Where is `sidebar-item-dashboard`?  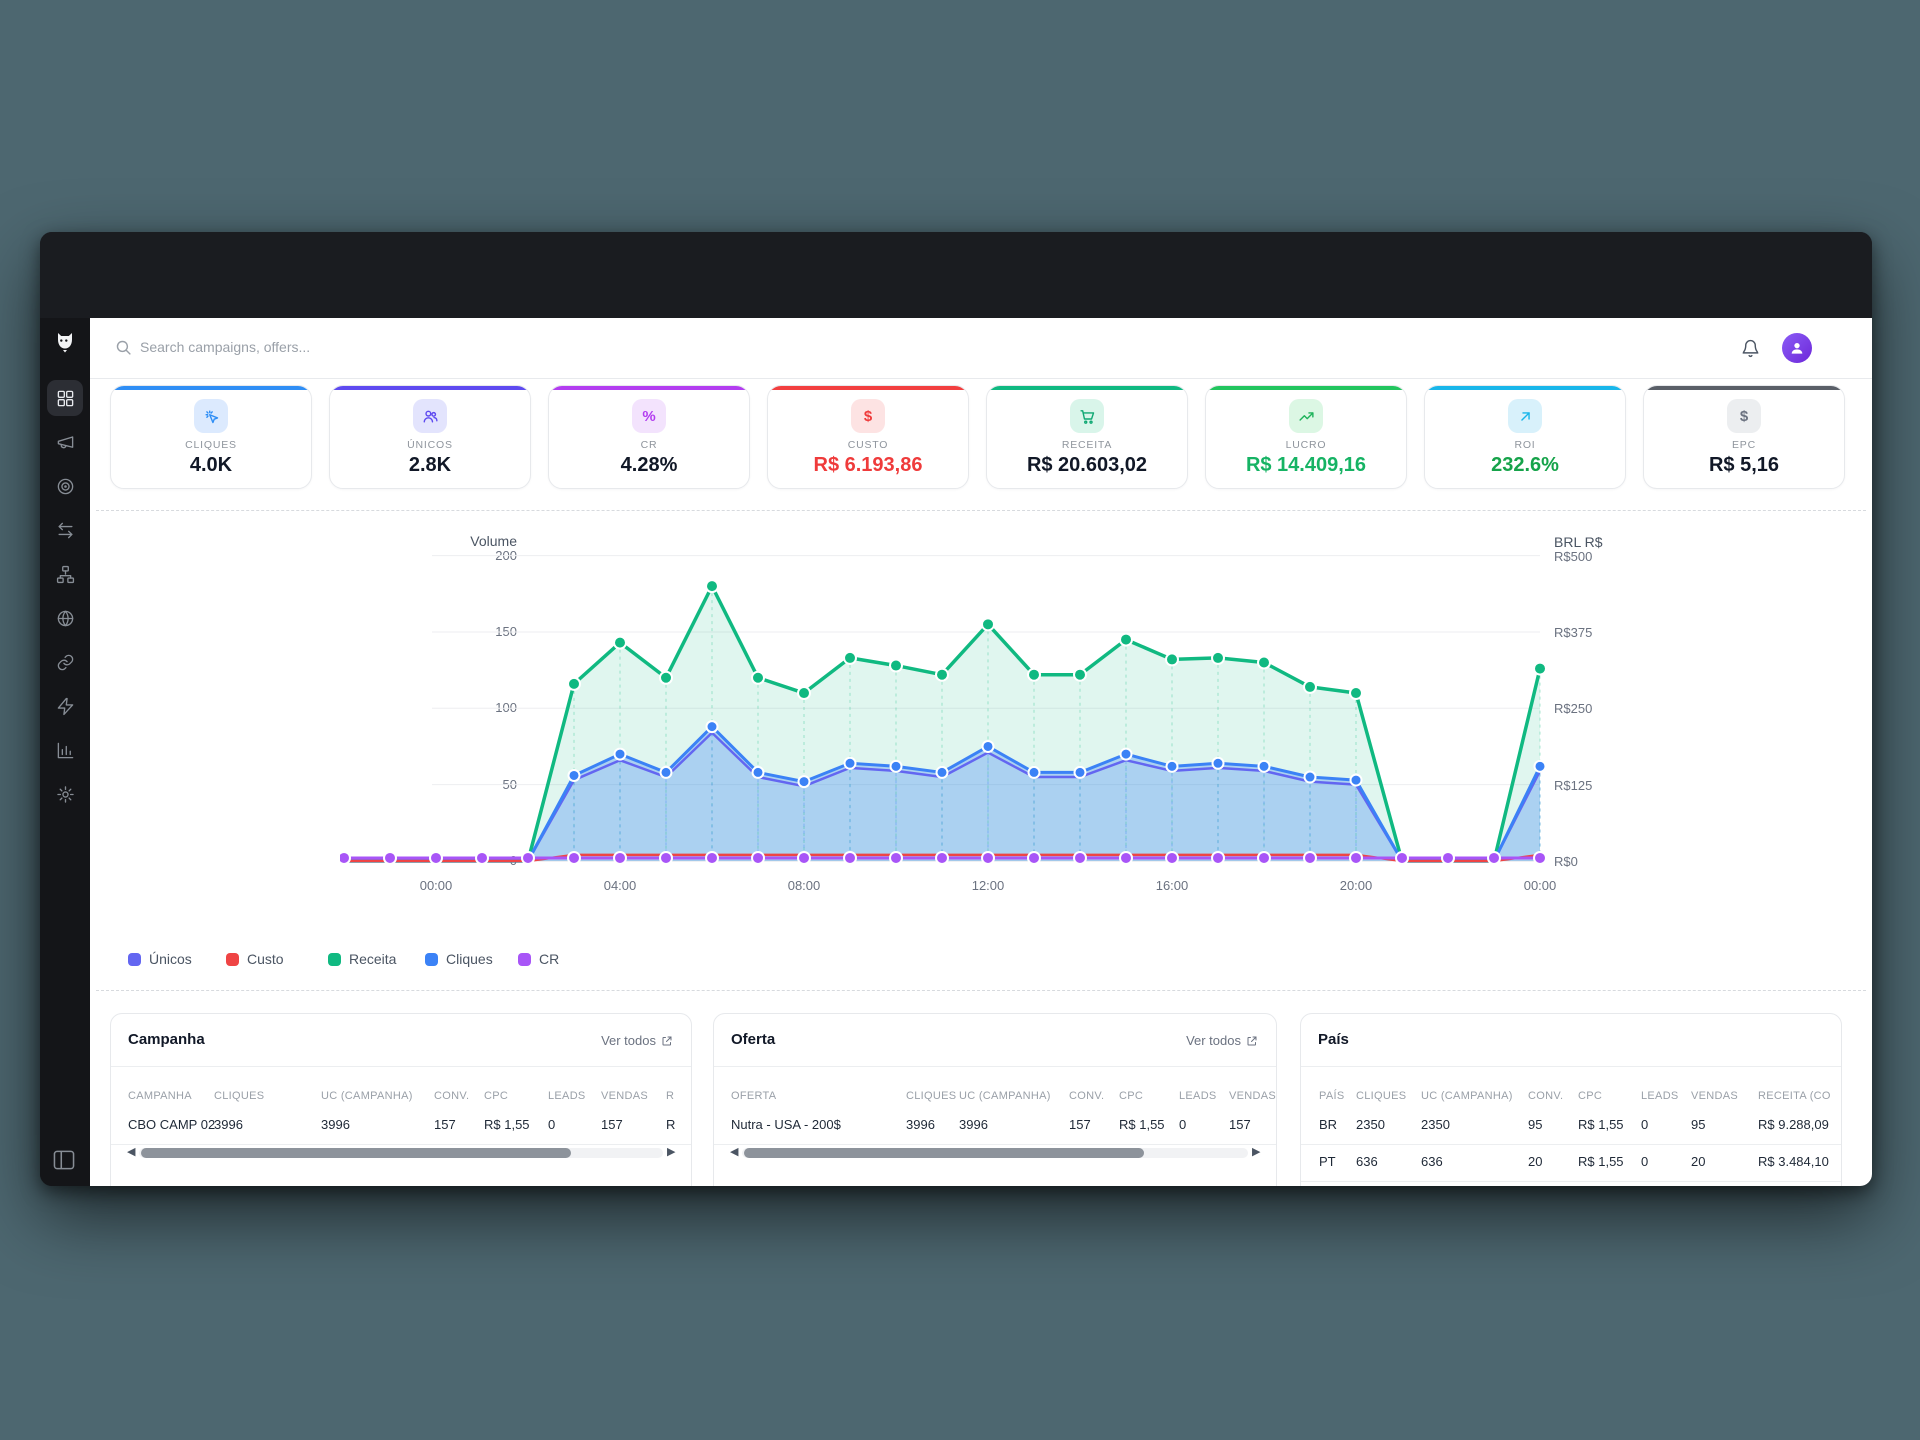
sidebar-item-dashboard is located at coordinates (65, 398).